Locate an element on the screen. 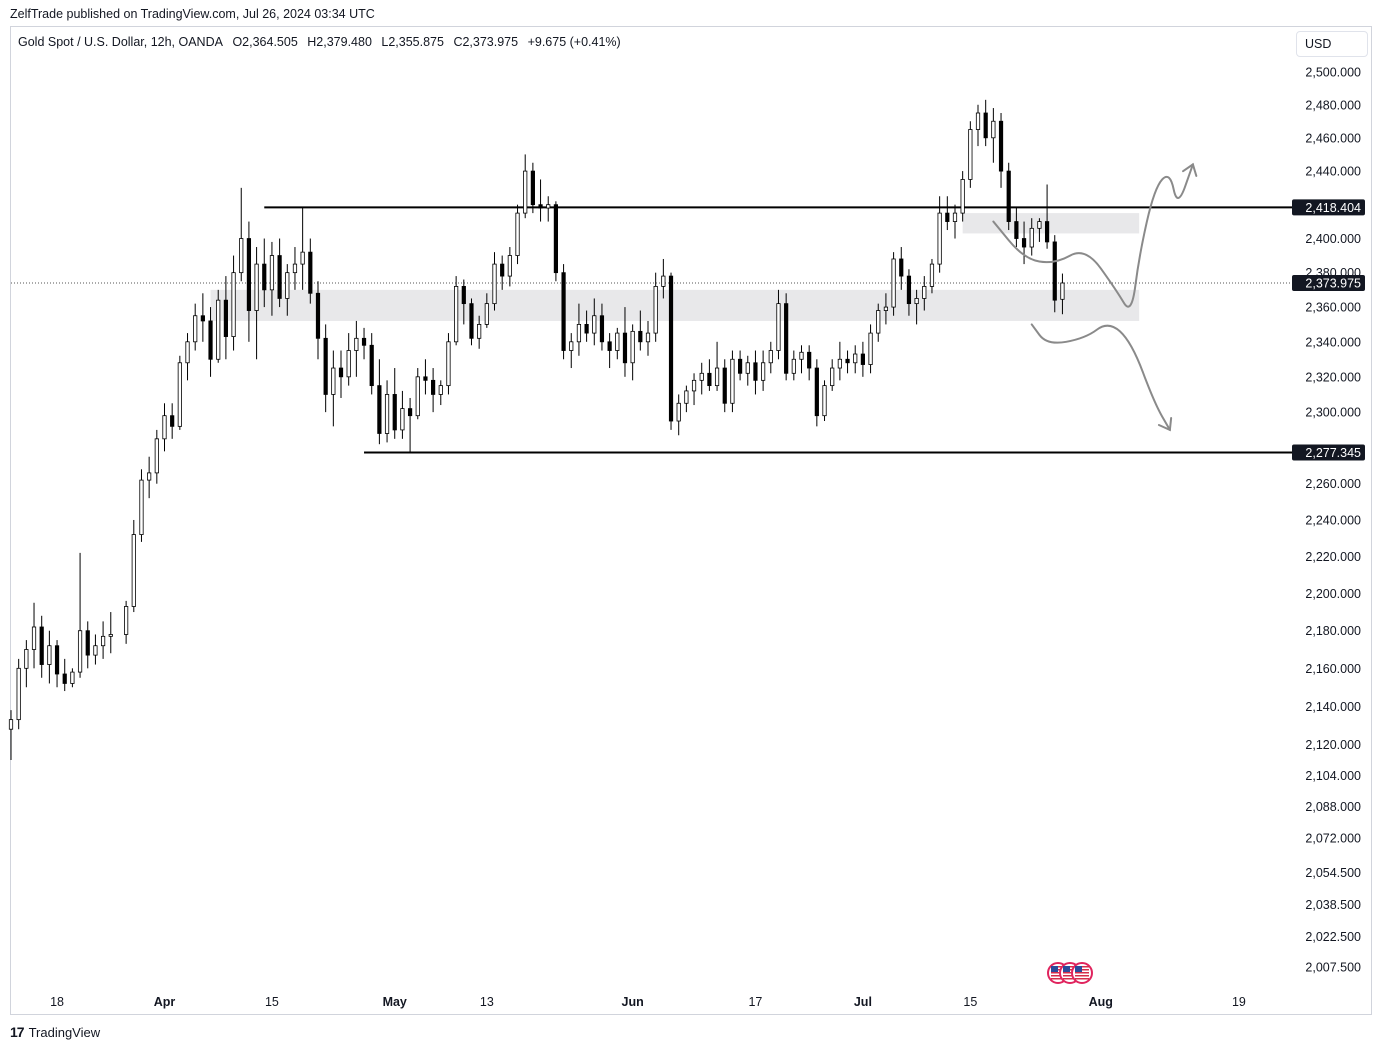 The image size is (1382, 1050). x-tick-label: May is located at coordinates (395, 1002).